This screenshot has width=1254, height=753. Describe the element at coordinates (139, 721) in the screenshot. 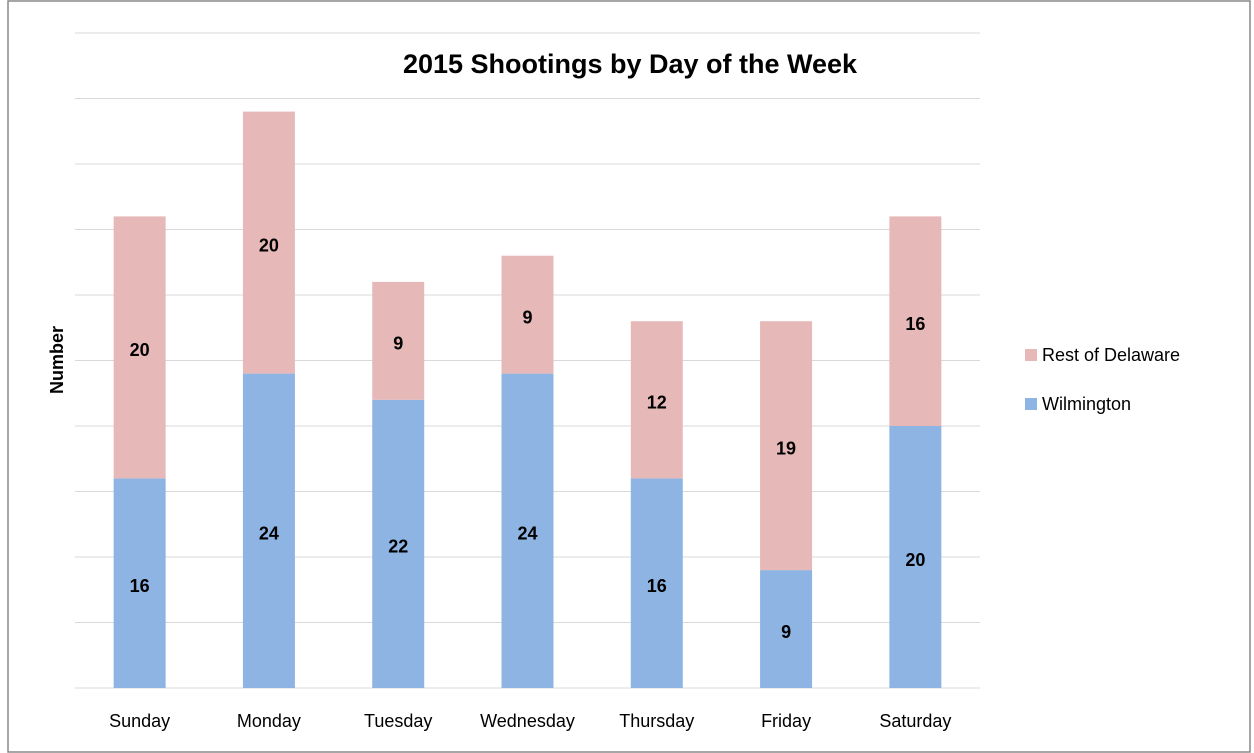

I see `x-tick-label: Sunday` at that location.